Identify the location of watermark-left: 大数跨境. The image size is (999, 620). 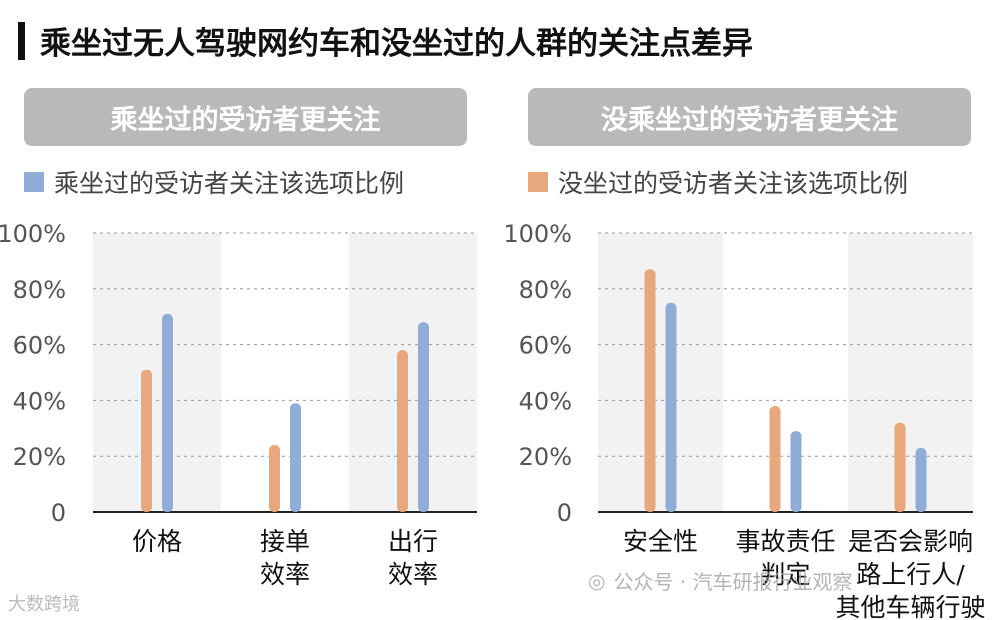
(44, 603).